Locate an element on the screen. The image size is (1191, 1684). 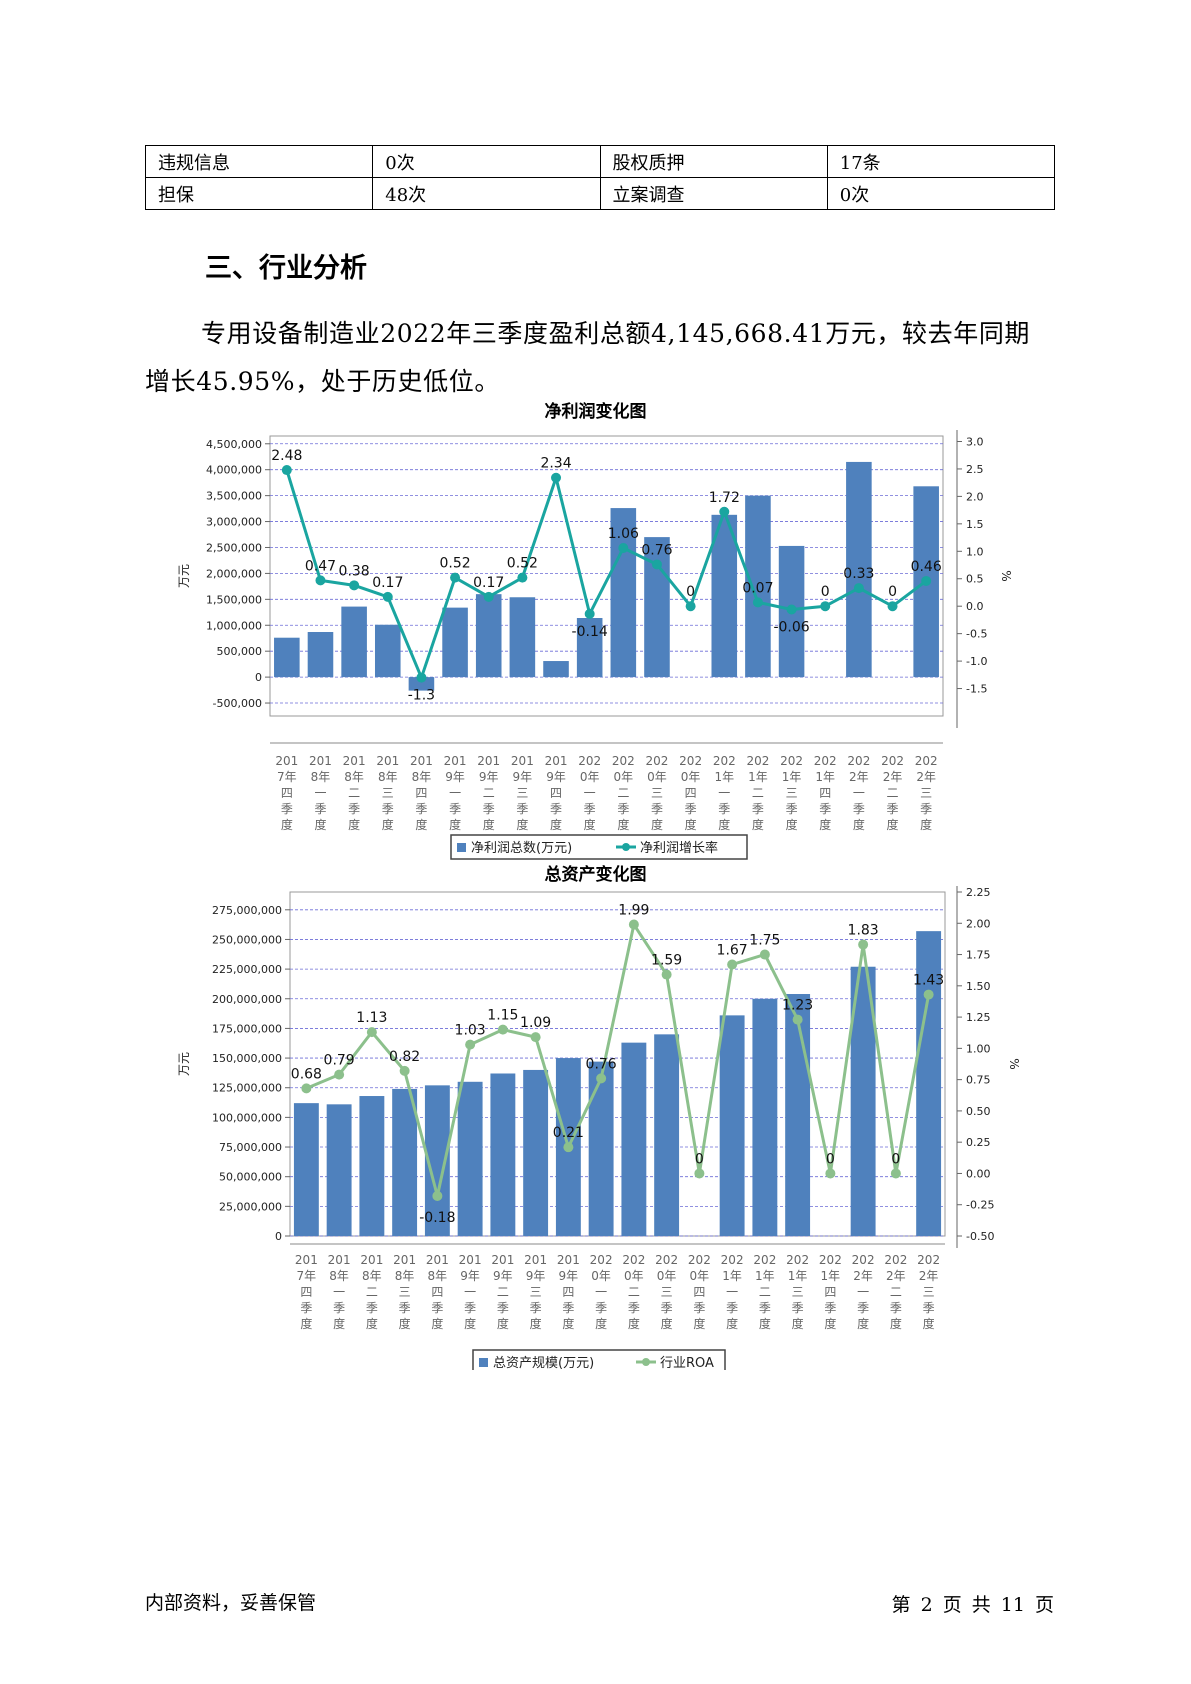
x-tick-label-line: 一 is located at coordinates (590, 793).